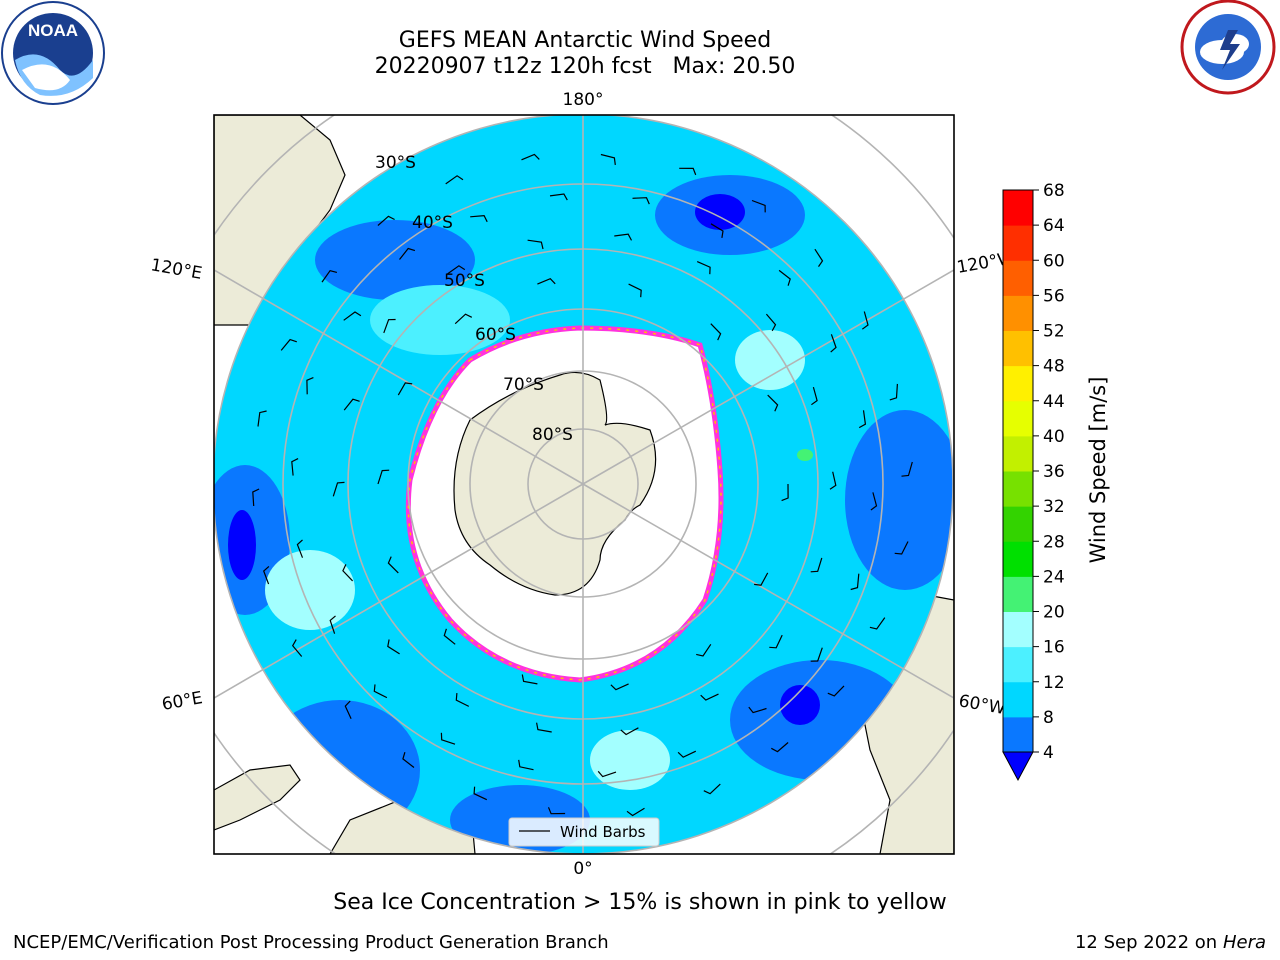  Describe the element at coordinates (1054, 613) in the screenshot. I see `colorbar-tick-label: 20` at that location.